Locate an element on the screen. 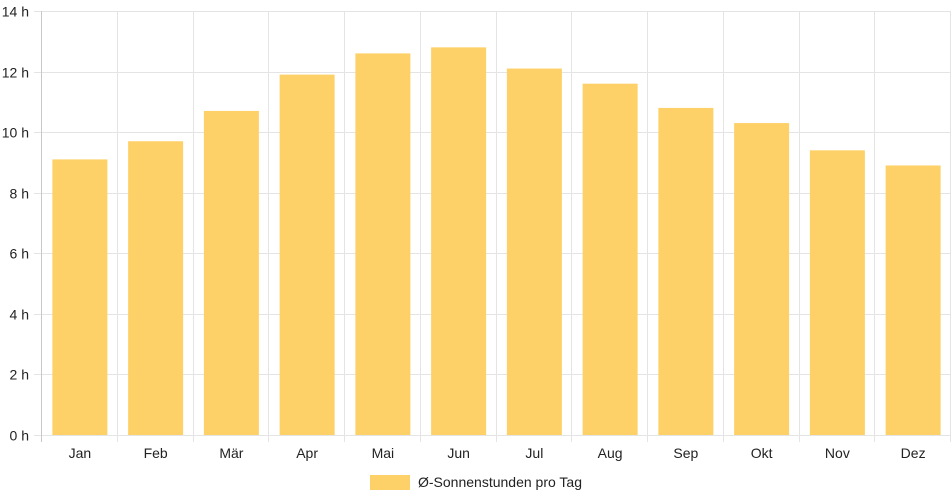 Image resolution: width=952 pixels, height=500 pixels. legend-swatch is located at coordinates (390, 482).